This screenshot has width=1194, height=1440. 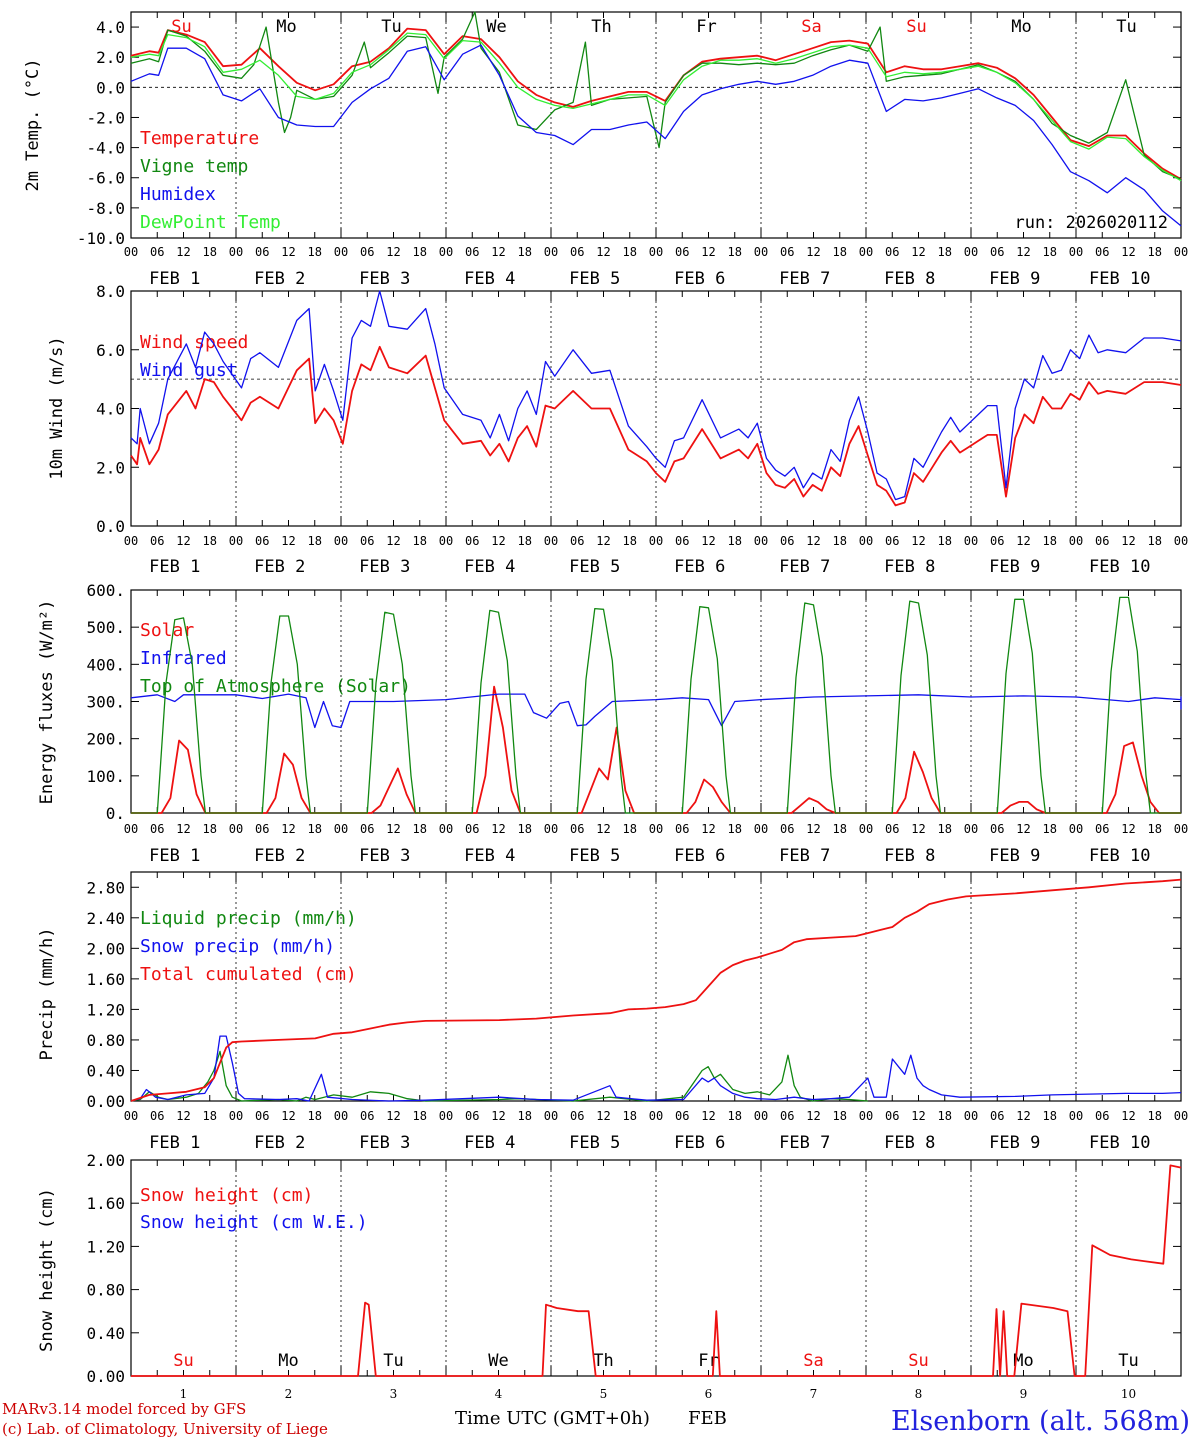 I want to click on y-tick-label: 200., so click(x=105, y=739).